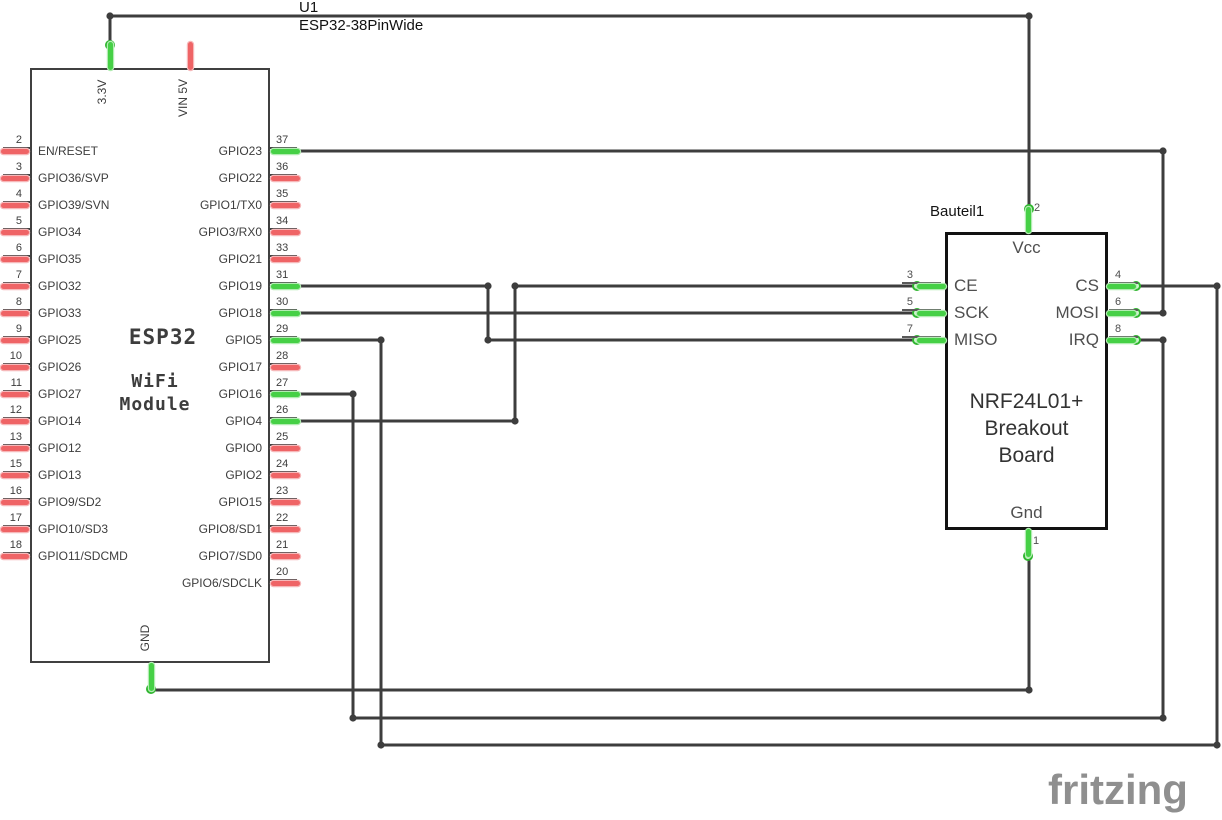 The image size is (1222, 820). Describe the element at coordinates (15, 556) in the screenshot. I see `esp32-pin-gpio11-sdcmd` at that location.